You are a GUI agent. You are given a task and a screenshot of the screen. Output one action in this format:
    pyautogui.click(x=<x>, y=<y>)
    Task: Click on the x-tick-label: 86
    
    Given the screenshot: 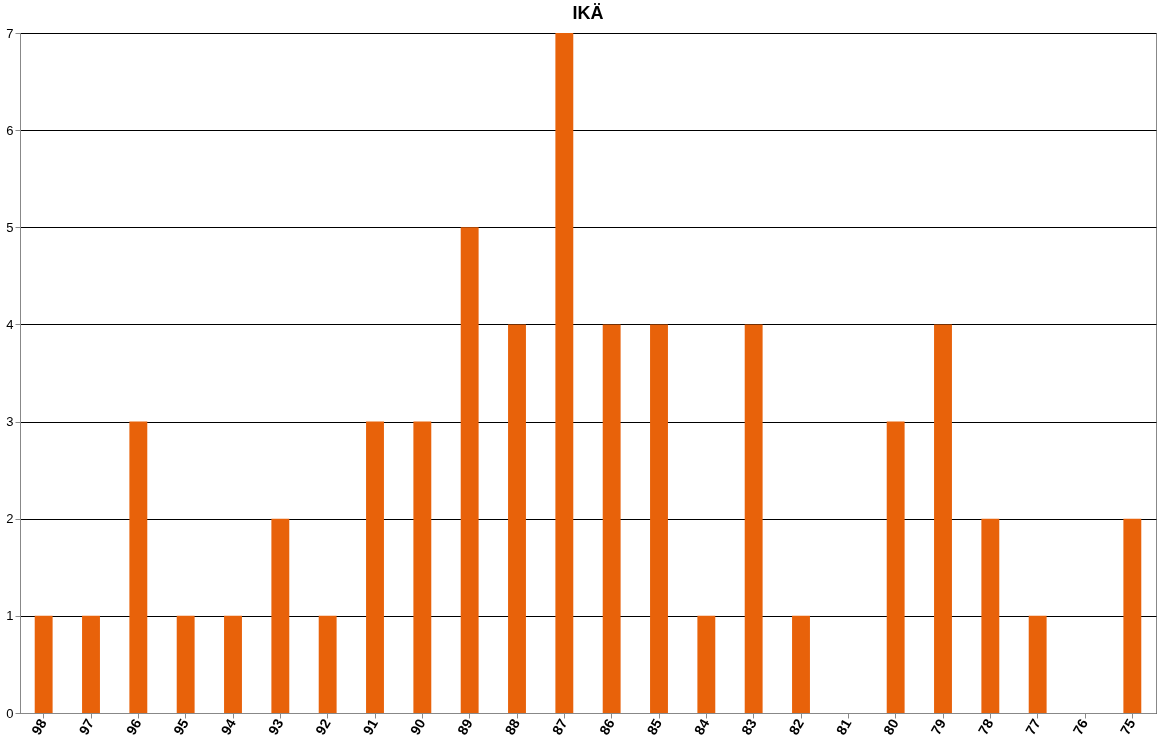 What is the action you would take?
    pyautogui.click(x=607, y=726)
    